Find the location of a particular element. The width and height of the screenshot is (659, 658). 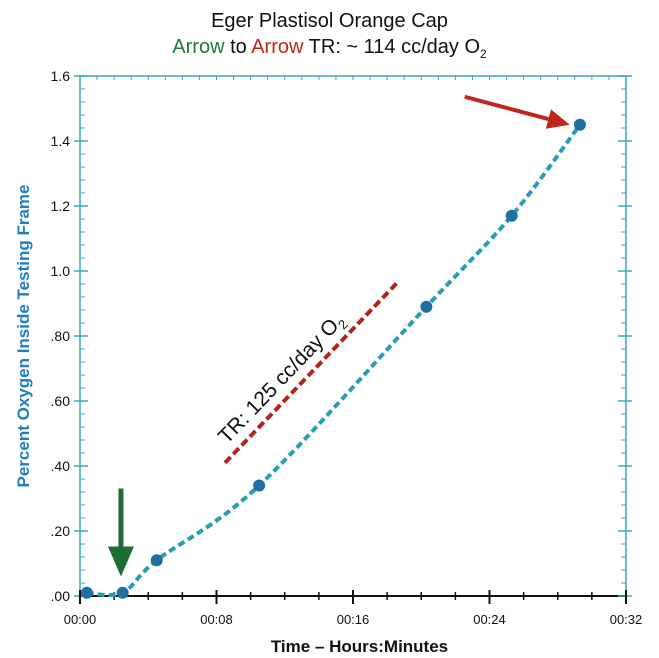

subtitle-arrow-end: Arrow is located at coordinates (277, 47).